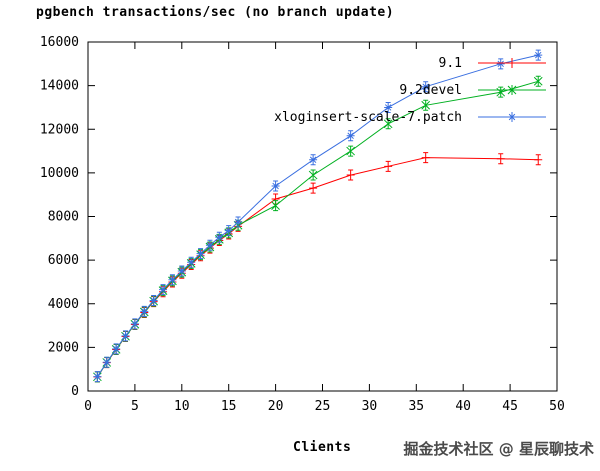  Describe the element at coordinates (430, 90) in the screenshot. I see `legend-label-9.2devel: 9.2devel` at that location.